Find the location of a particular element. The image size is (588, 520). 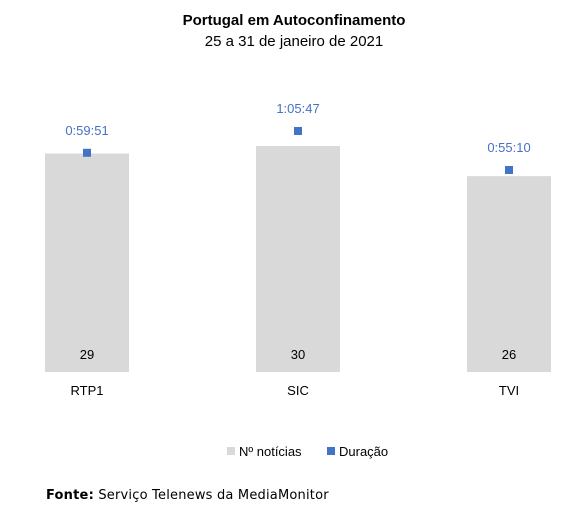

bar-tvi is located at coordinates (509, 274).